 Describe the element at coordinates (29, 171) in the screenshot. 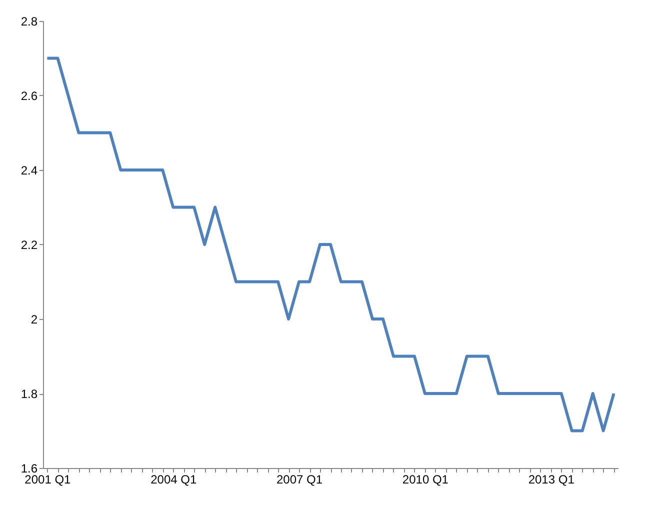

I see `y-tick-label: 2.4` at that location.